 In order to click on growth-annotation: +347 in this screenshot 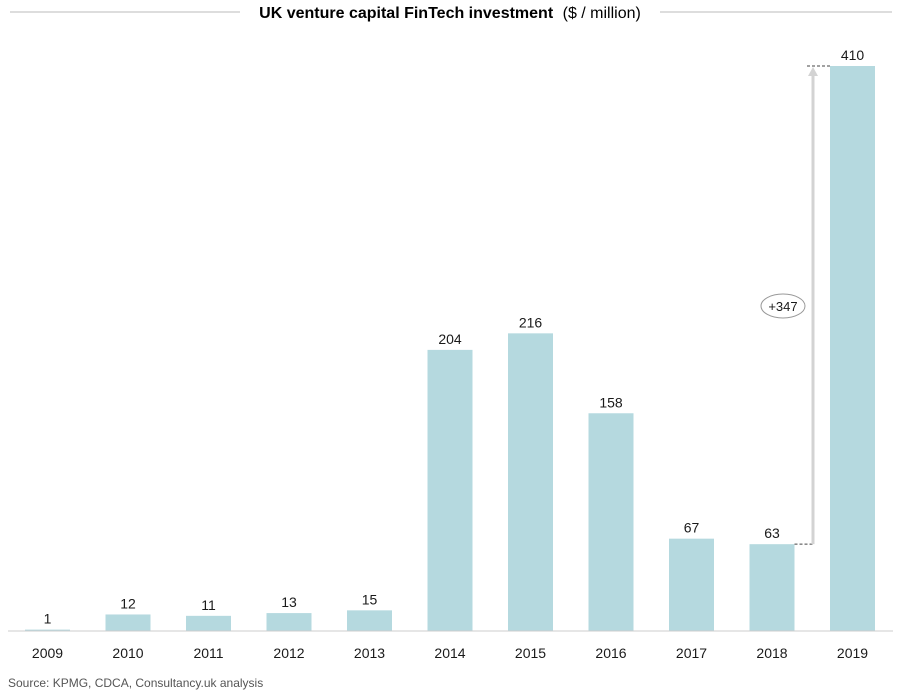, I will do `click(795, 305)`.